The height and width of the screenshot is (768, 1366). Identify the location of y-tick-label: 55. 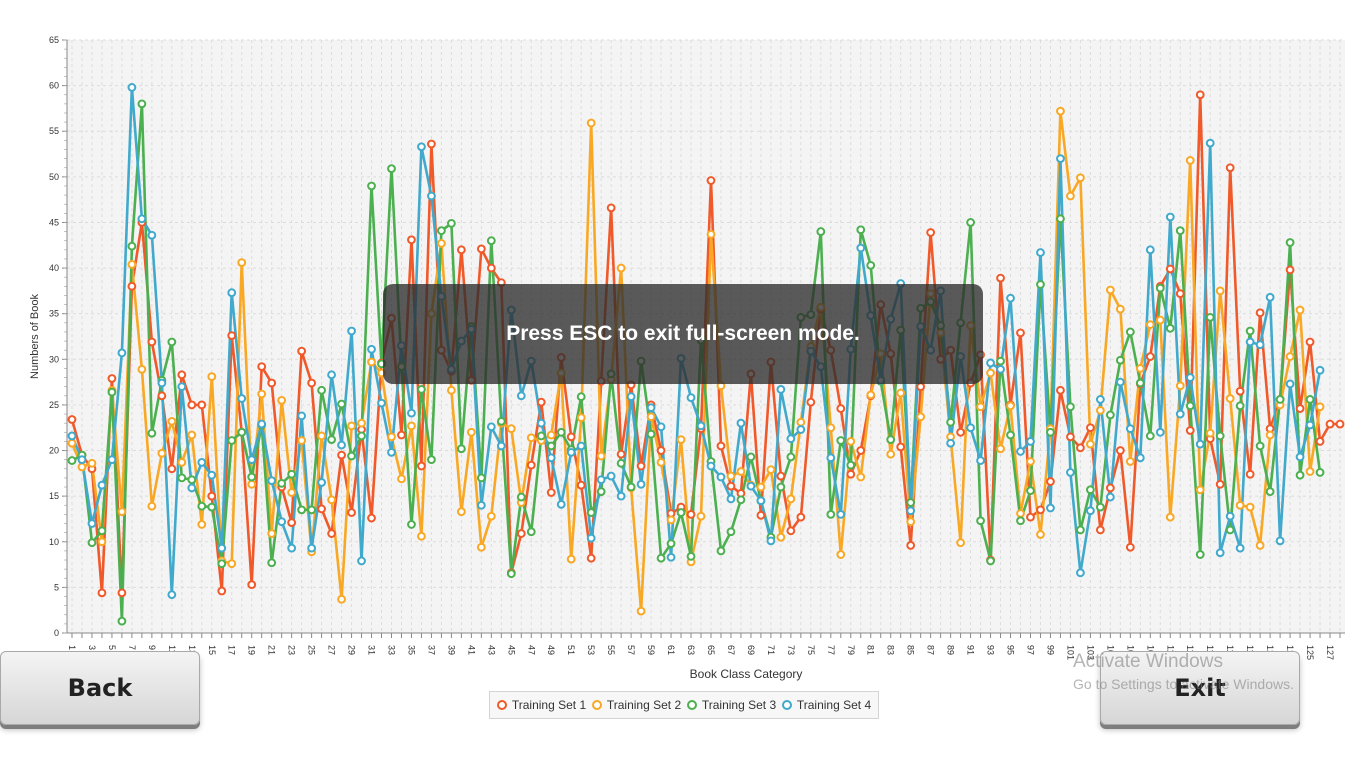
(54, 131).